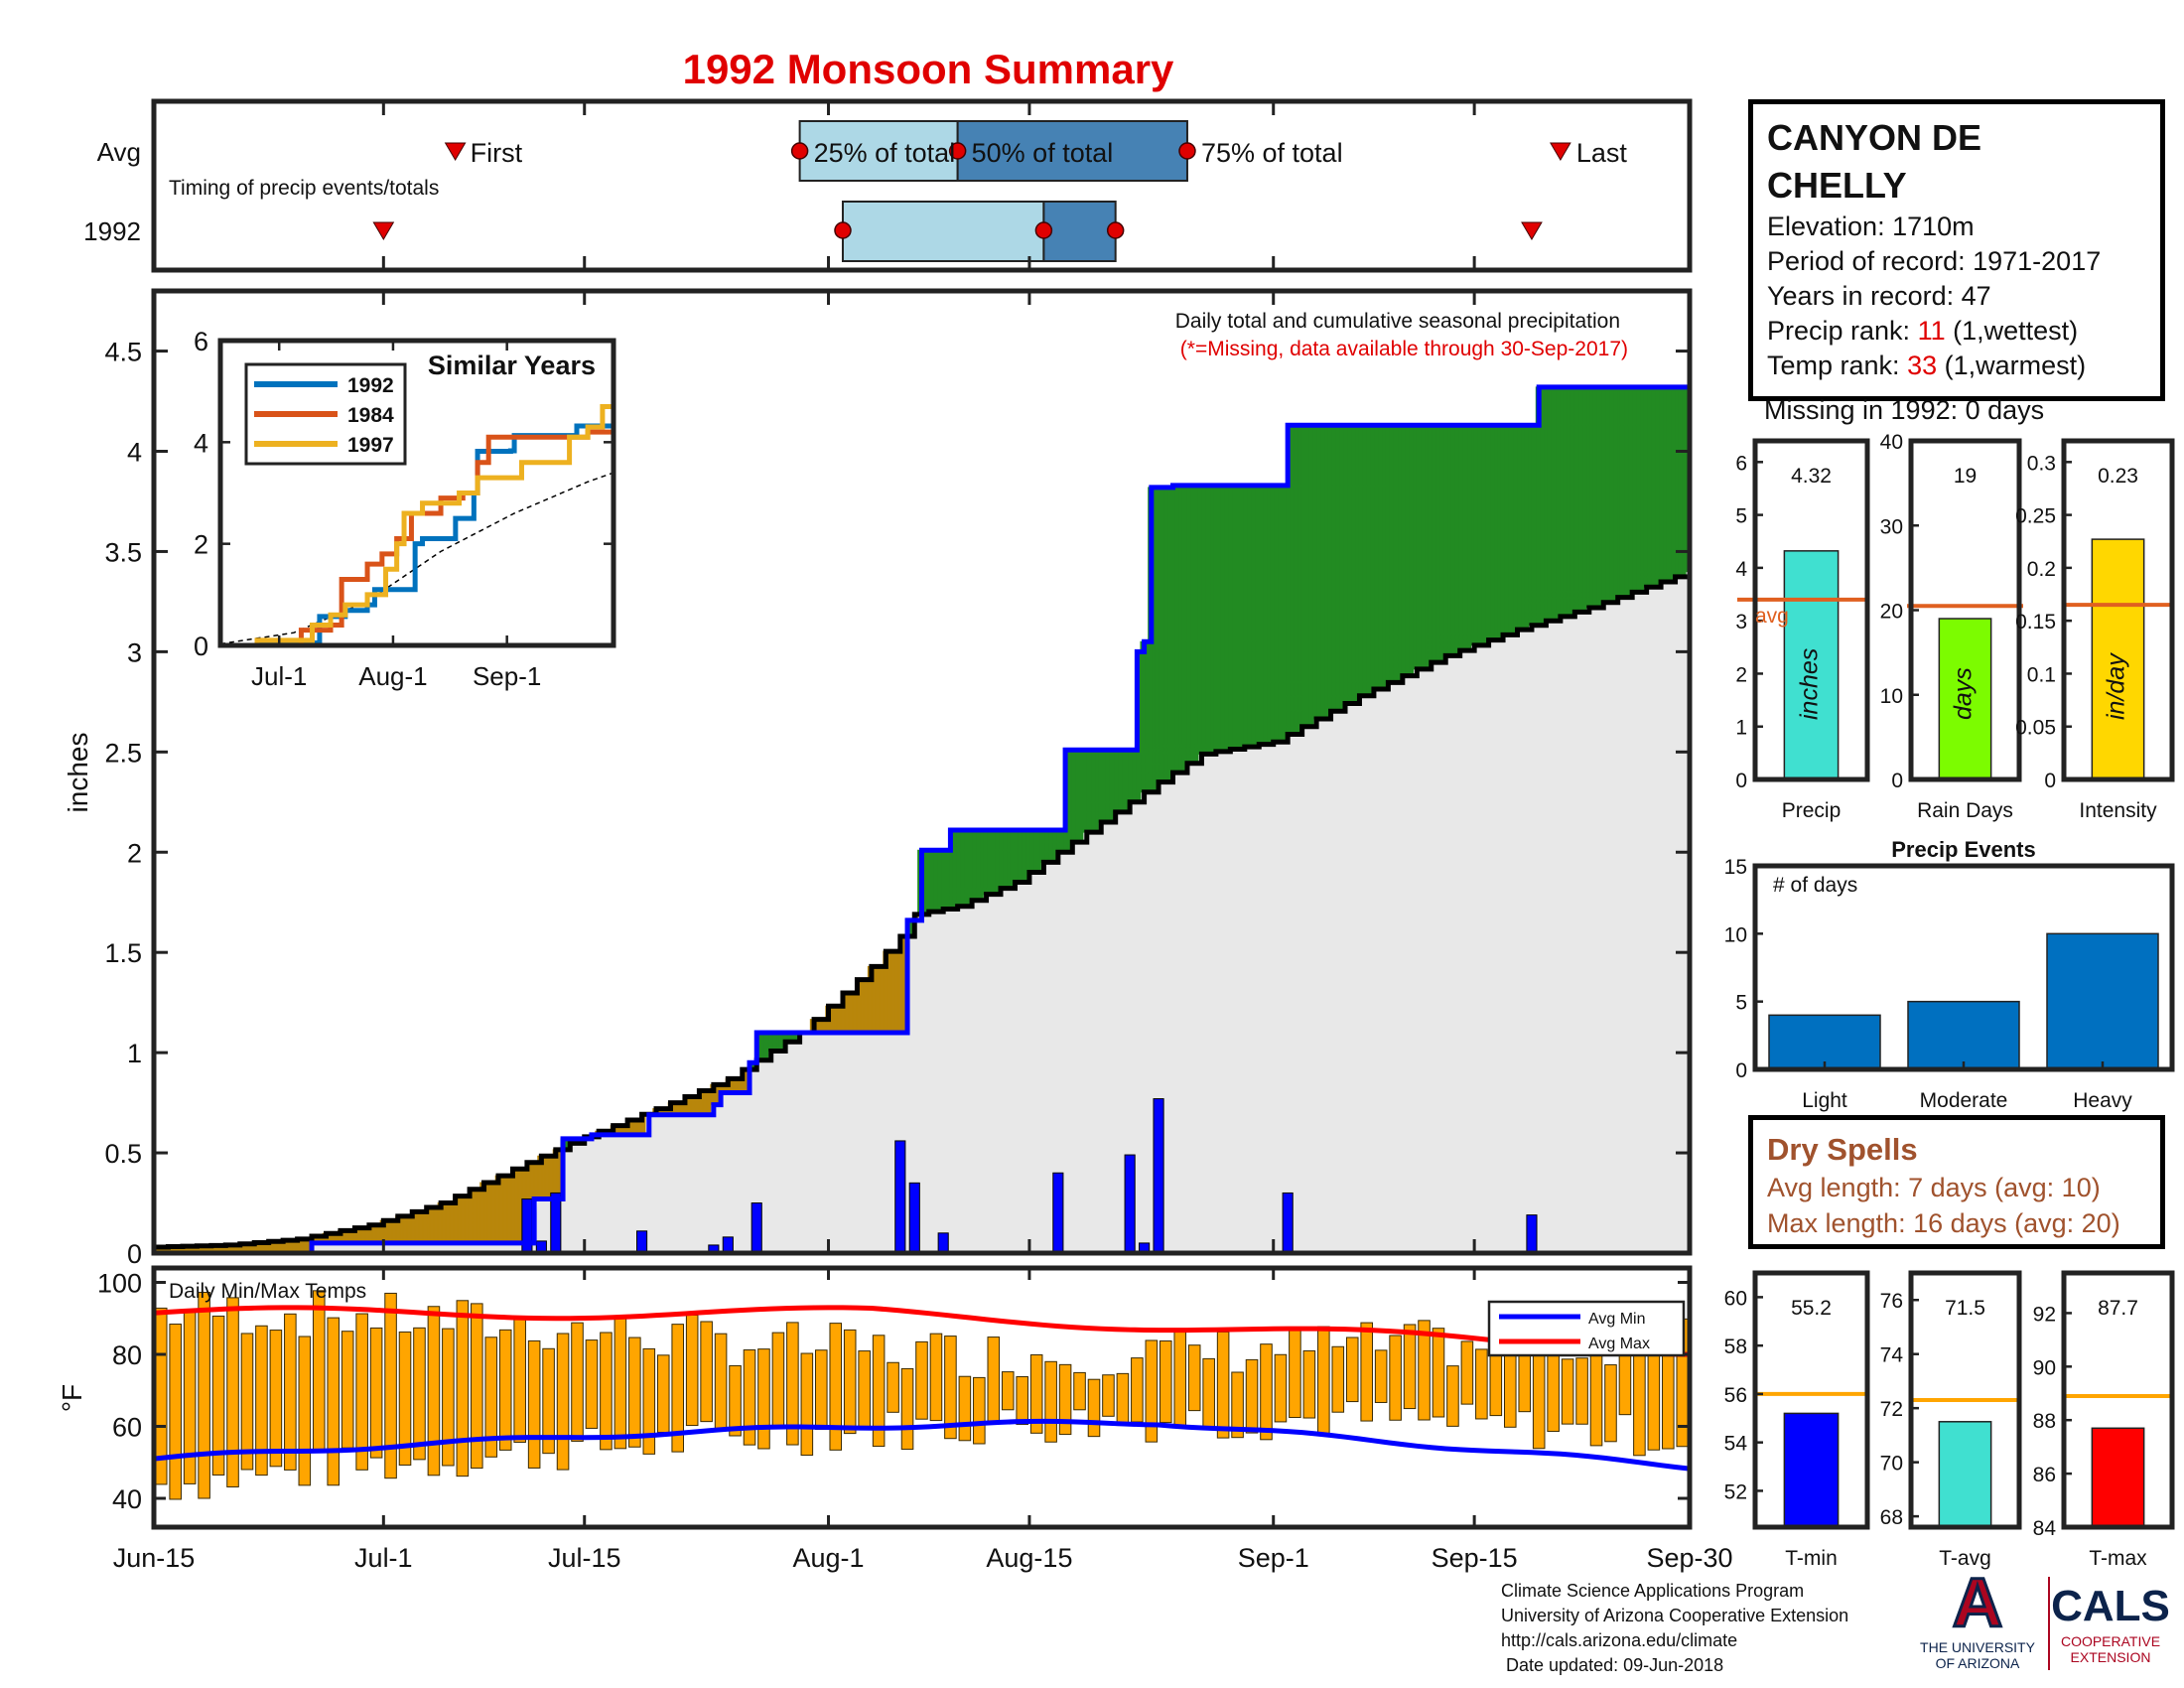 This screenshot has height=1688, width=2184. I want to click on temp-avg-max-line, so click(922, 1331).